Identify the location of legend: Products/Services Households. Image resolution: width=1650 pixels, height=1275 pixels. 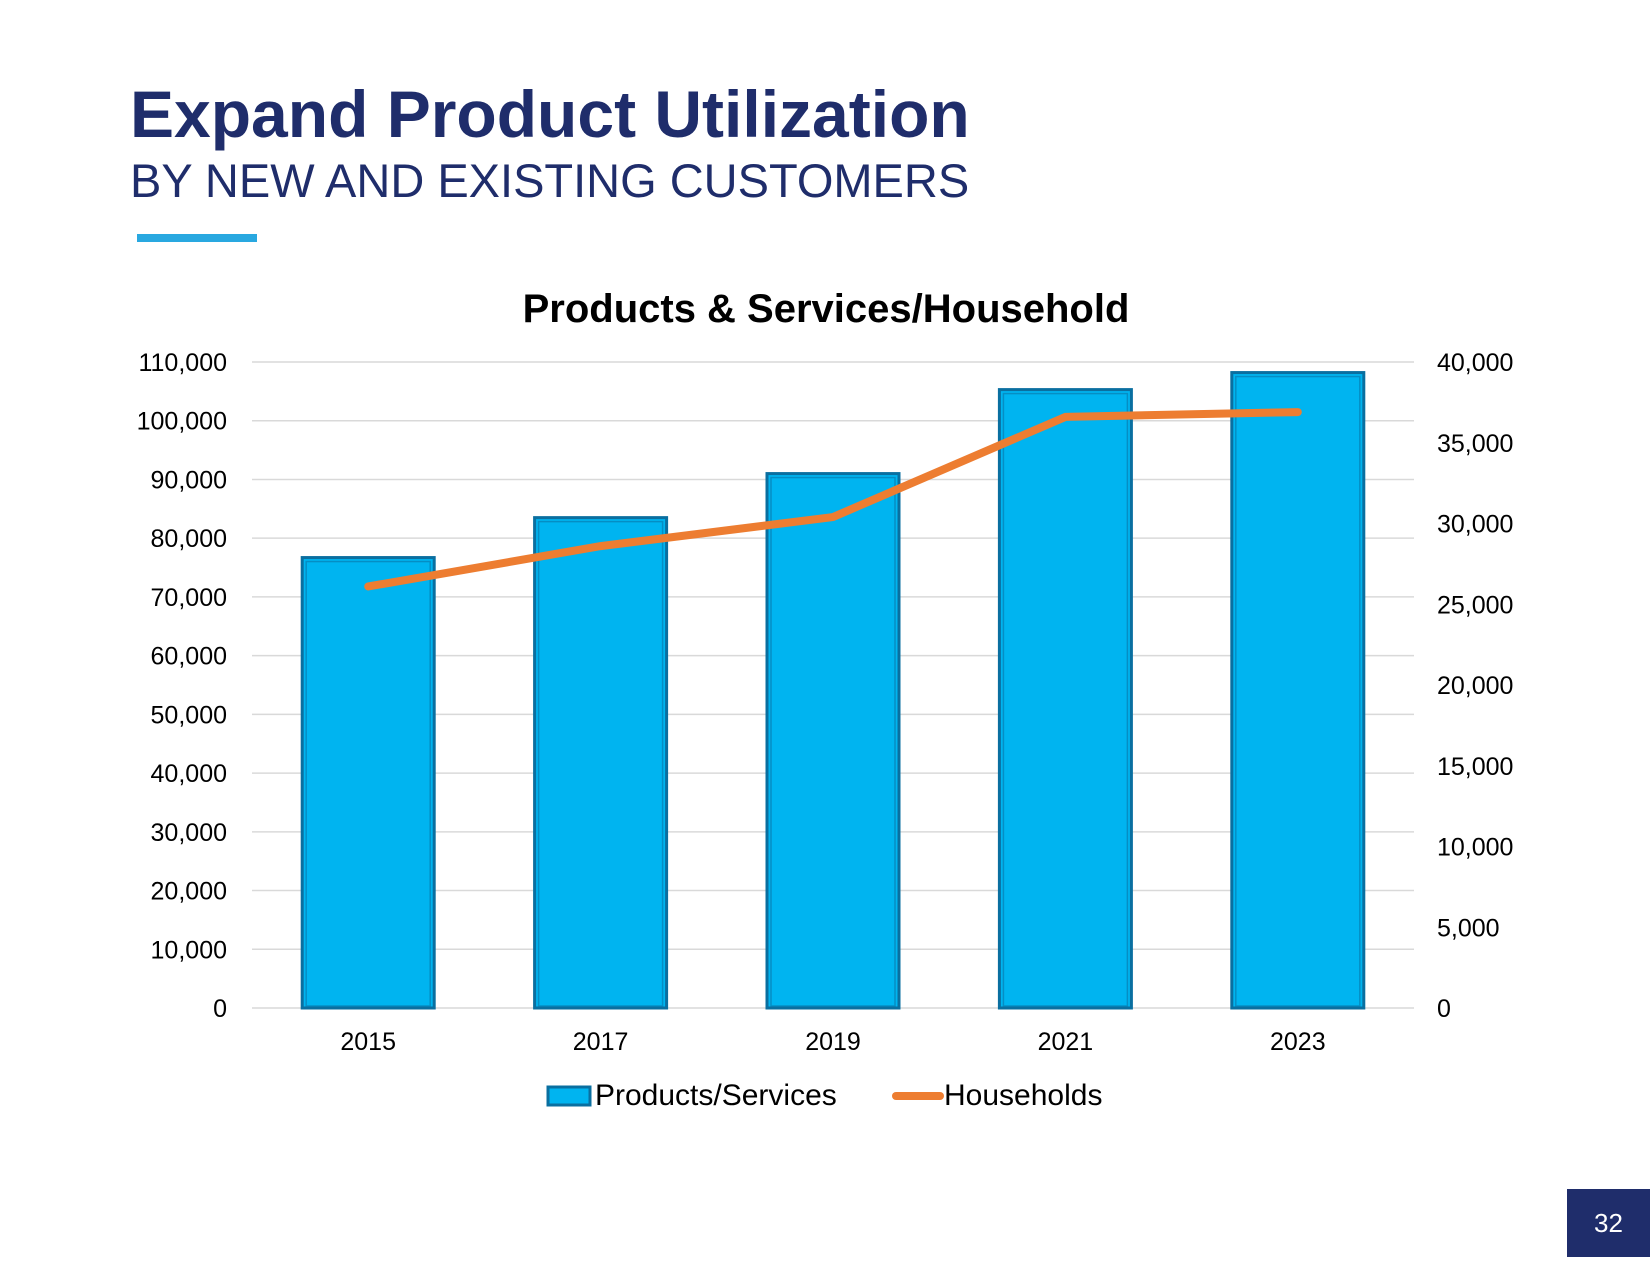
(824, 1095).